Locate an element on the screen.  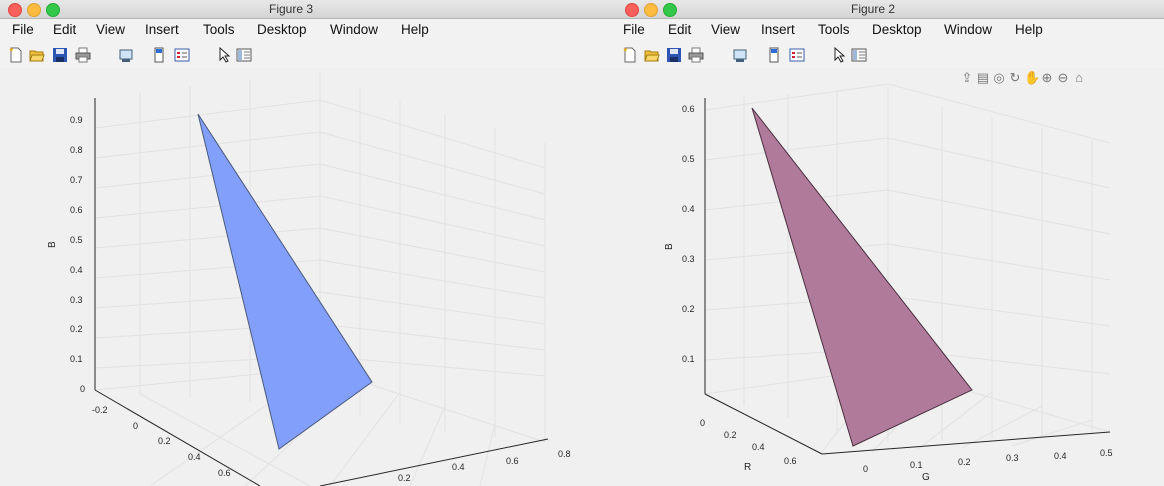
x-axis-label: R is located at coordinates (747, 467).